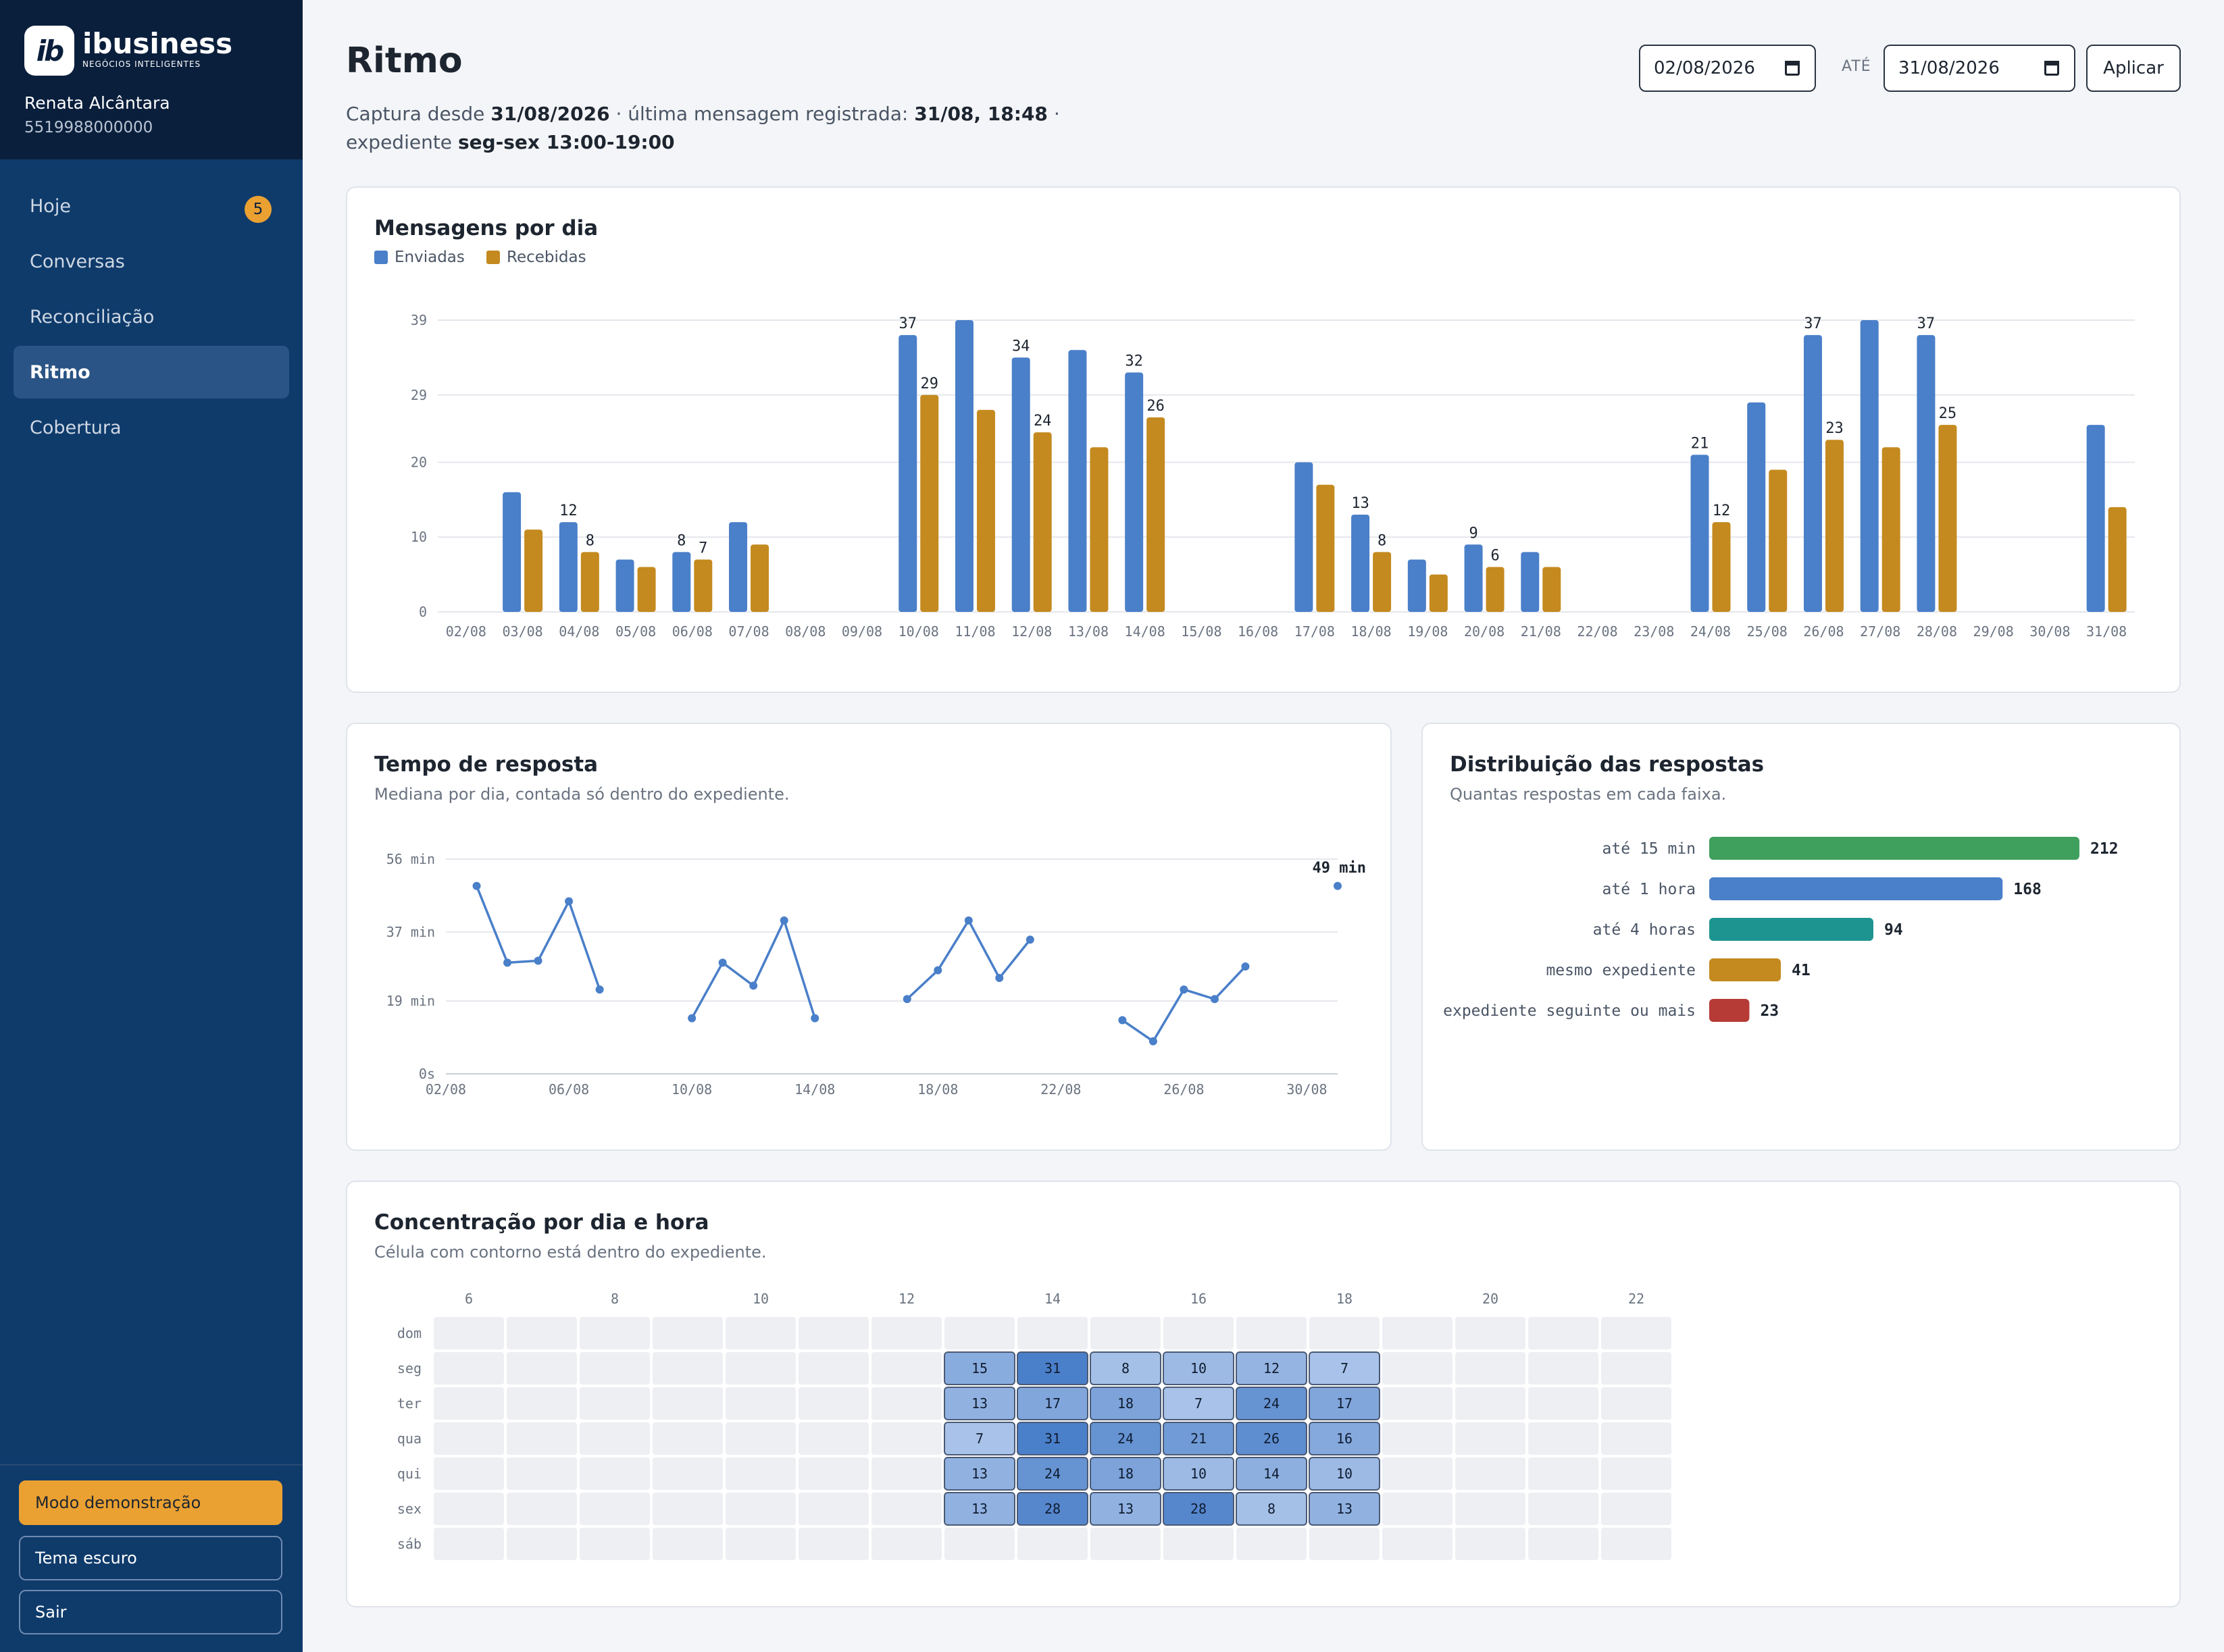  I want to click on data-label: 9, so click(1473, 533).